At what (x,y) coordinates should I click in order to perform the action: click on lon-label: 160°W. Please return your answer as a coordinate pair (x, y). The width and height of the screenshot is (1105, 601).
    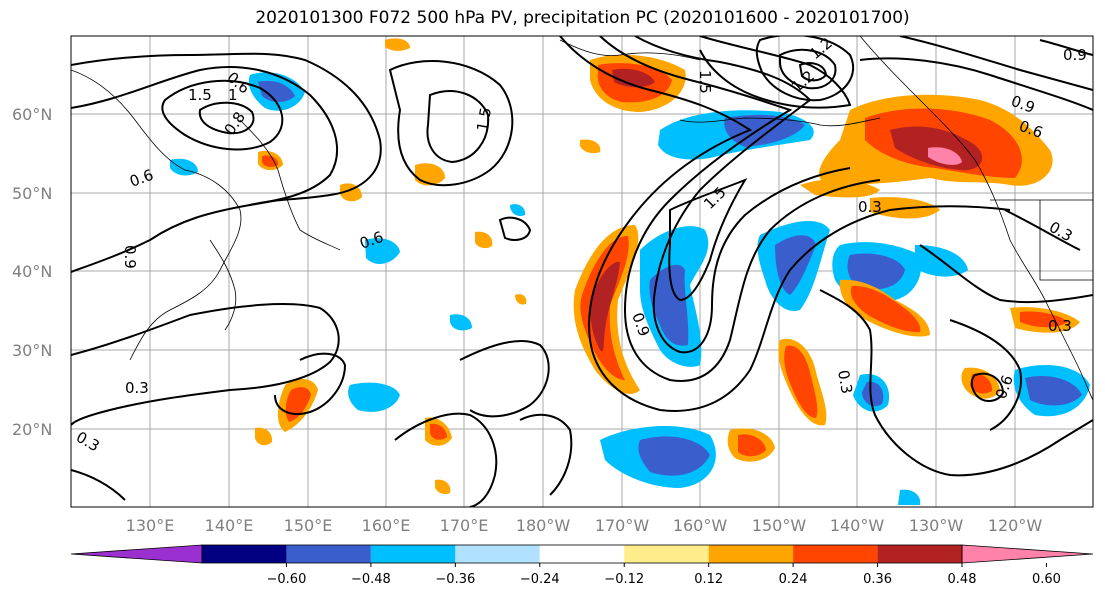
    Looking at the image, I should click on (700, 525).